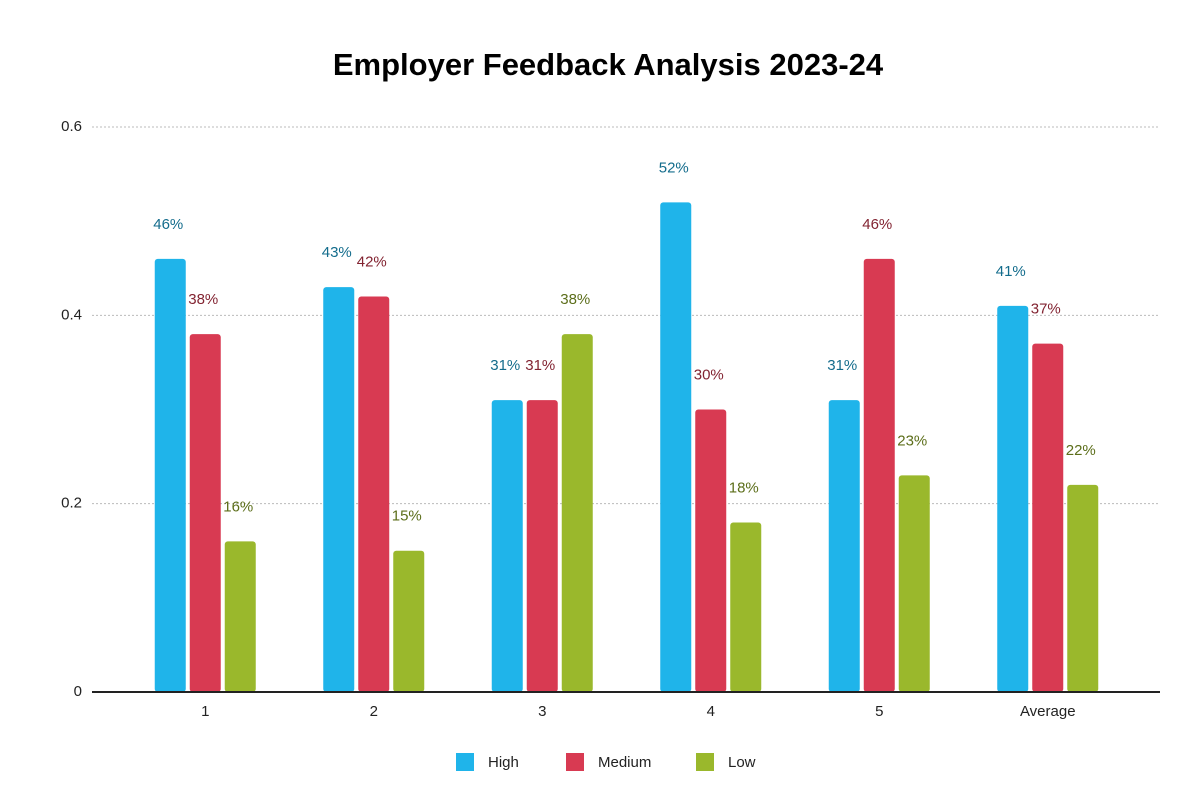 Image resolution: width=1187 pixels, height=804 pixels. What do you see at coordinates (744, 487) in the screenshot?
I see `data-label: 18%` at bounding box center [744, 487].